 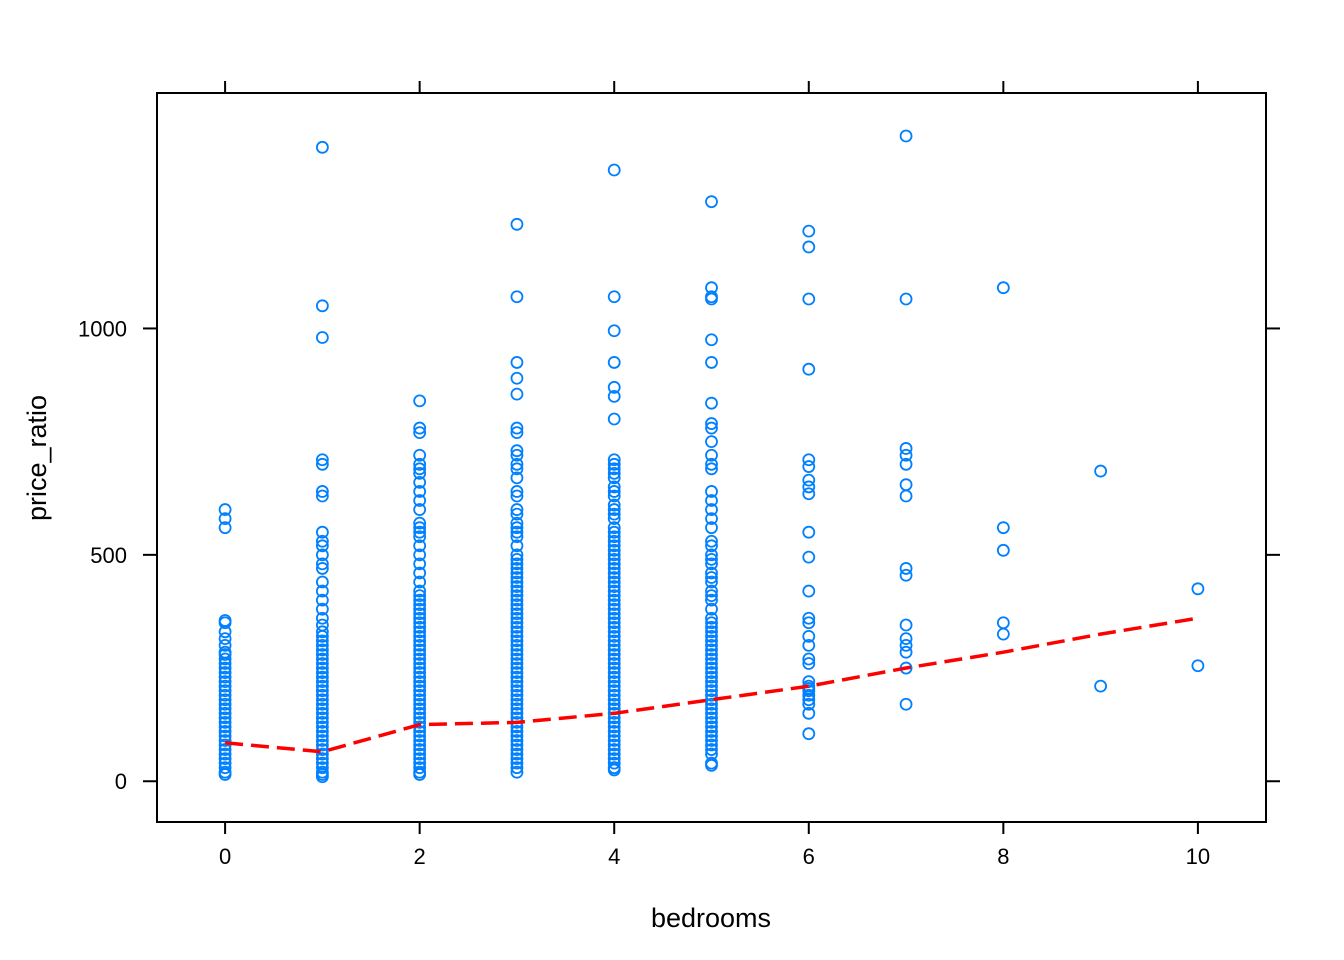 What do you see at coordinates (711, 918) in the screenshot?
I see `x-axis-title: bedrooms` at bounding box center [711, 918].